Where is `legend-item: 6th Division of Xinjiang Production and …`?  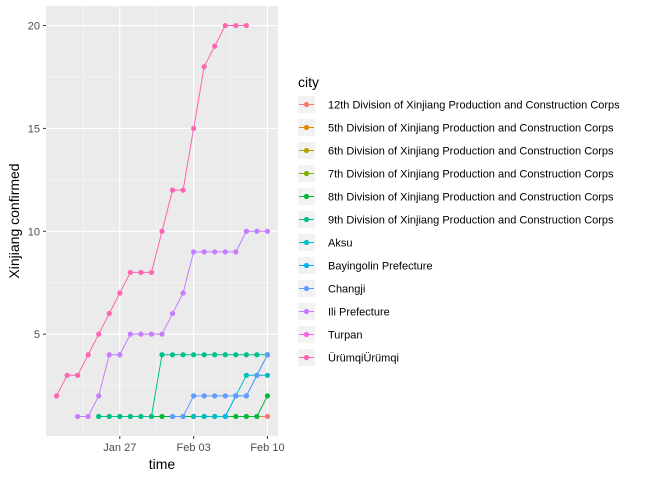
legend-item: 6th Division of Xinjiang Production and … is located at coordinates (456, 150).